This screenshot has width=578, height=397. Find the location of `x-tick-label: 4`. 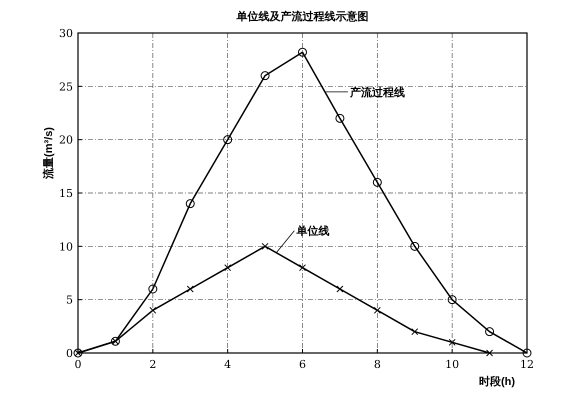

x-tick-label: 4 is located at coordinates (228, 364).